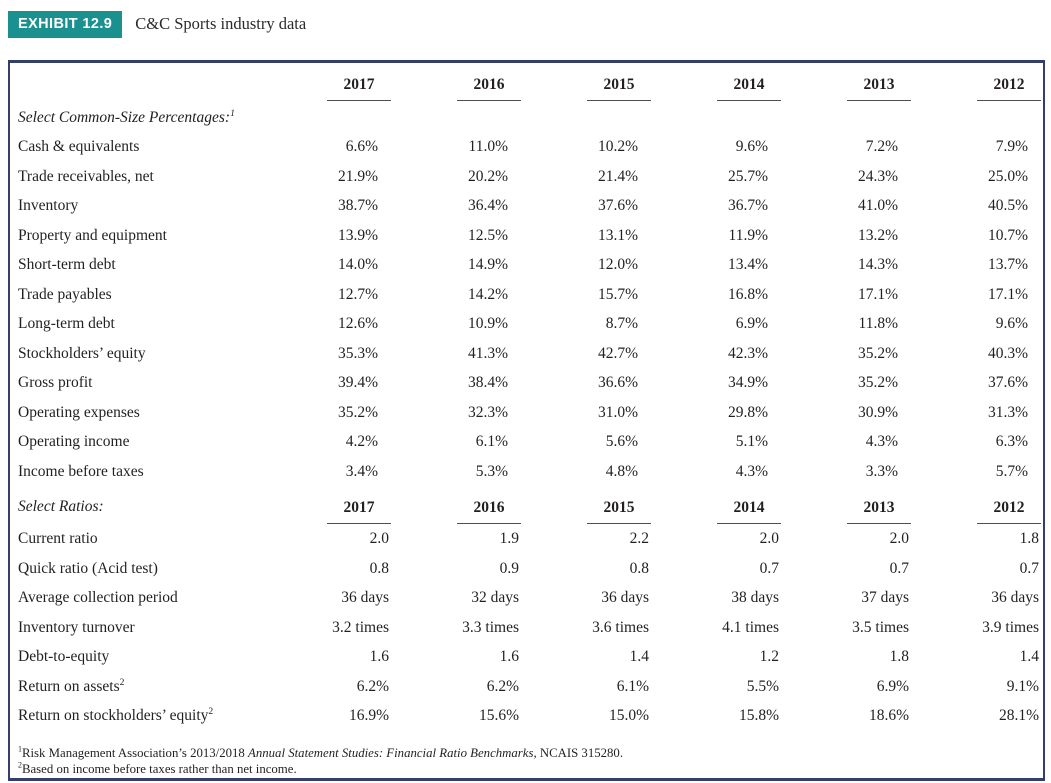  Describe the element at coordinates (751, 441) in the screenshot. I see `value-cell: 5.1%` at that location.